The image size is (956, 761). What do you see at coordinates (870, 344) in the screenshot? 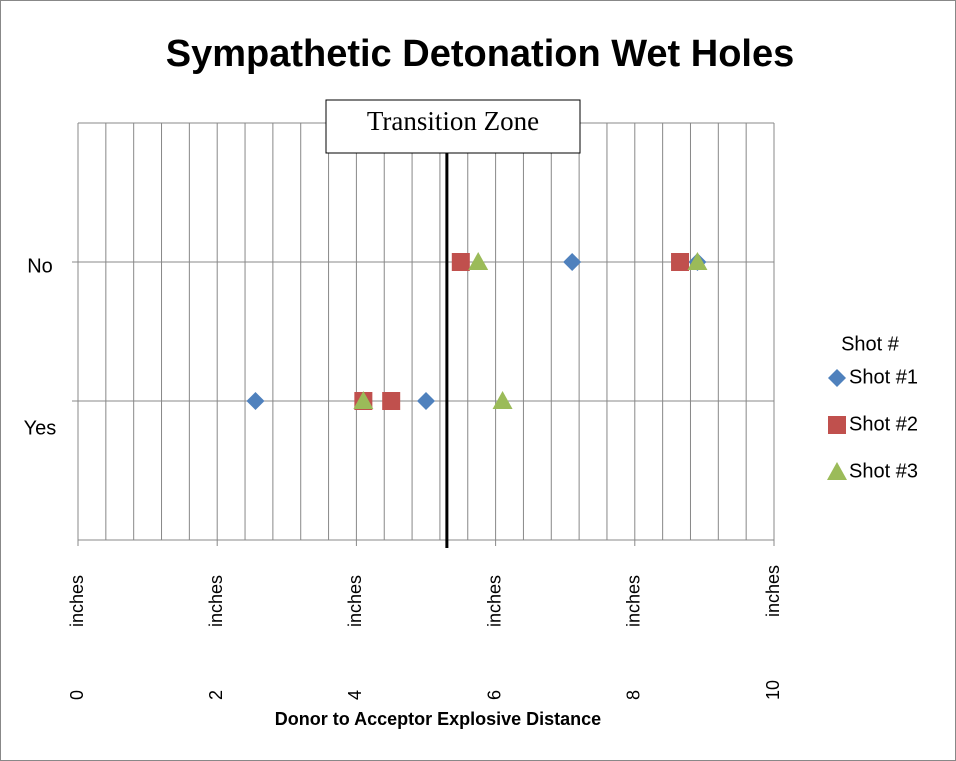
I see `legend-title: Shot #` at bounding box center [870, 344].